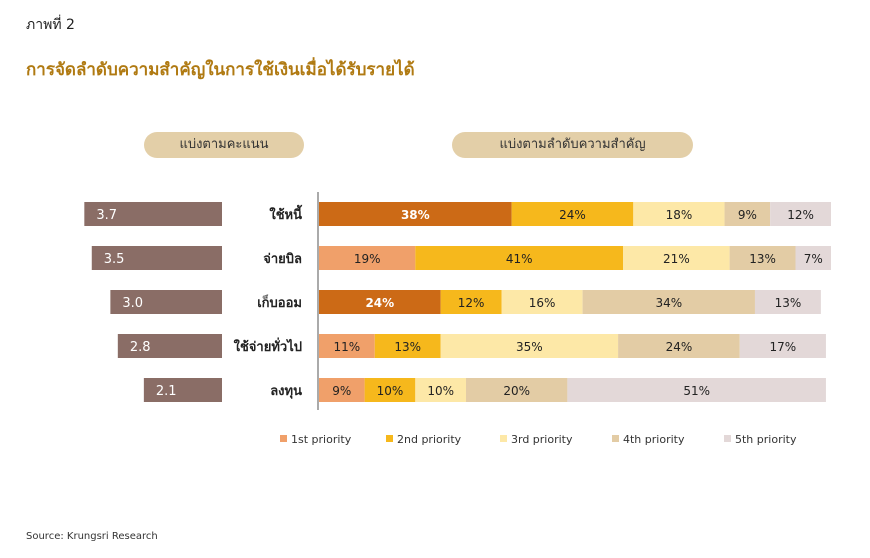 This screenshot has height=558, width=870. Describe the element at coordinates (654, 439) in the screenshot. I see `legend-label: 4th priority` at that location.